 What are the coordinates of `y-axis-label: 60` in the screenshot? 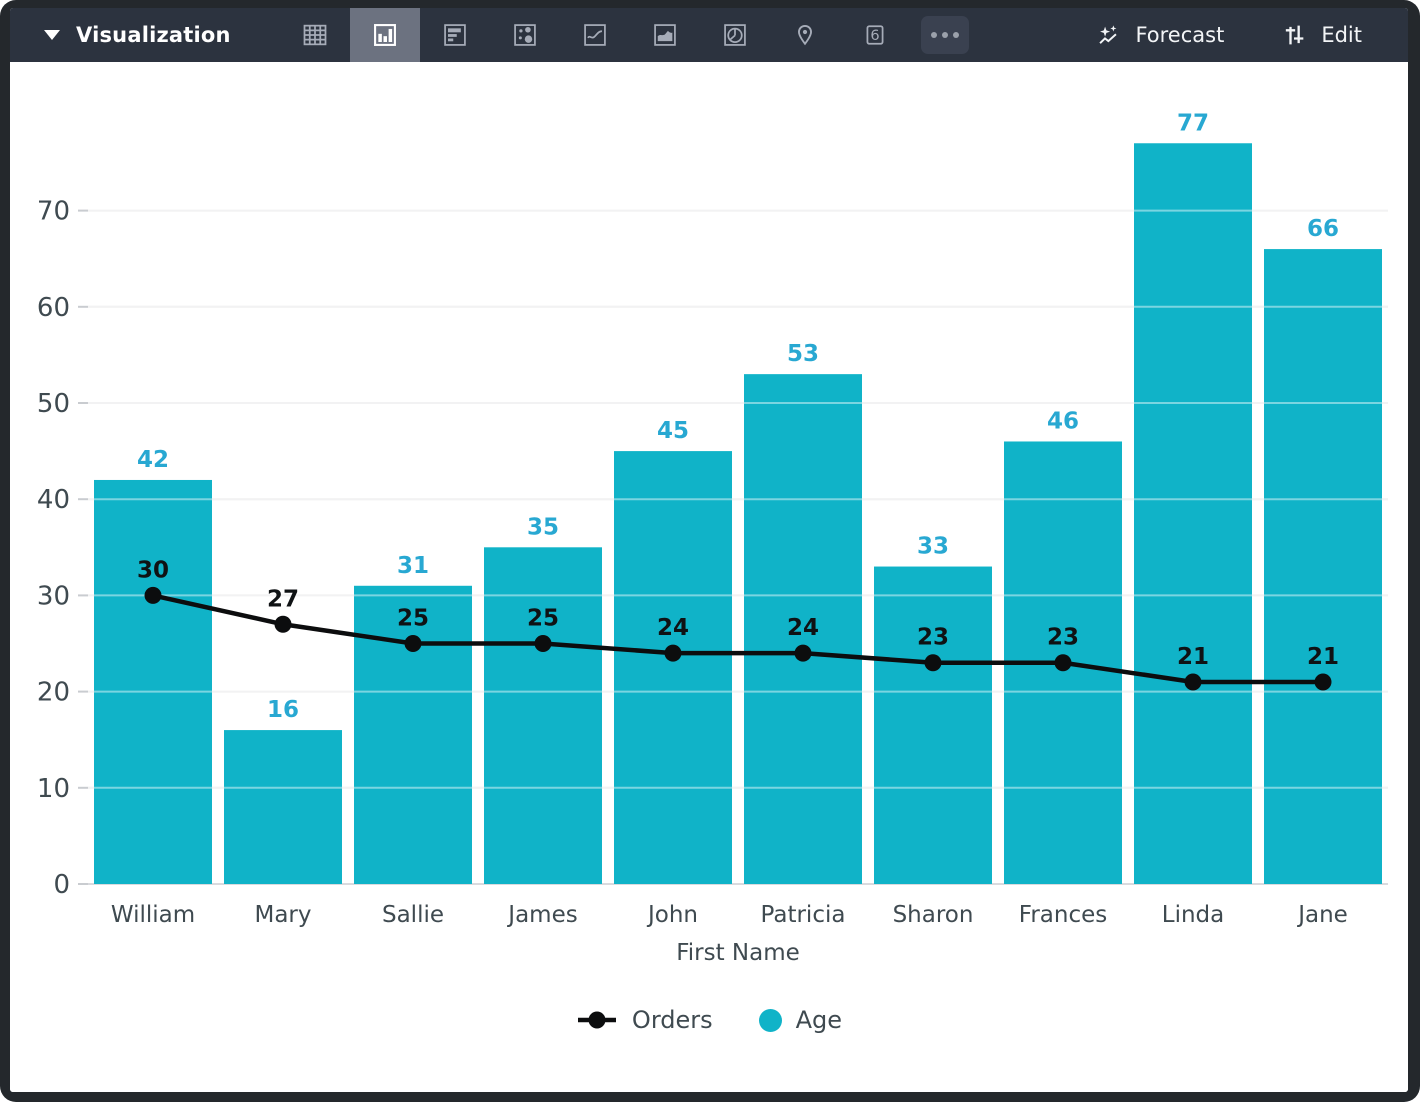 It's located at (53, 308).